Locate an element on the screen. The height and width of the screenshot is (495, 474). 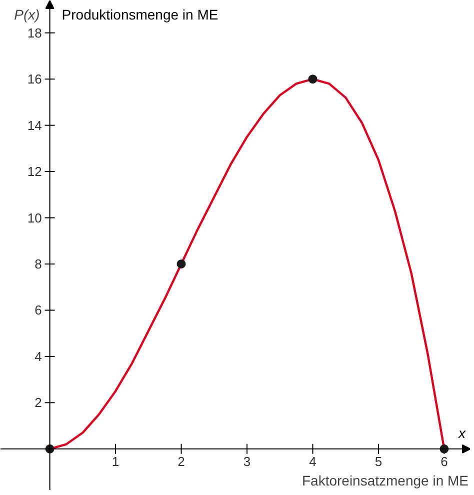
x-tick-label: 4 is located at coordinates (312, 461).